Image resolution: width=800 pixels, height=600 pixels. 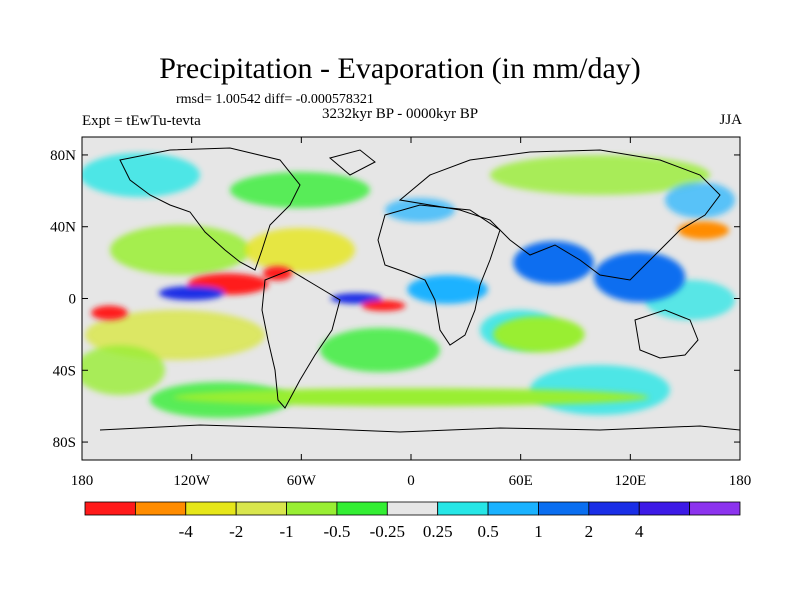 What do you see at coordinates (447, 289) in the screenshot?
I see `region-central-africa-blue` at bounding box center [447, 289].